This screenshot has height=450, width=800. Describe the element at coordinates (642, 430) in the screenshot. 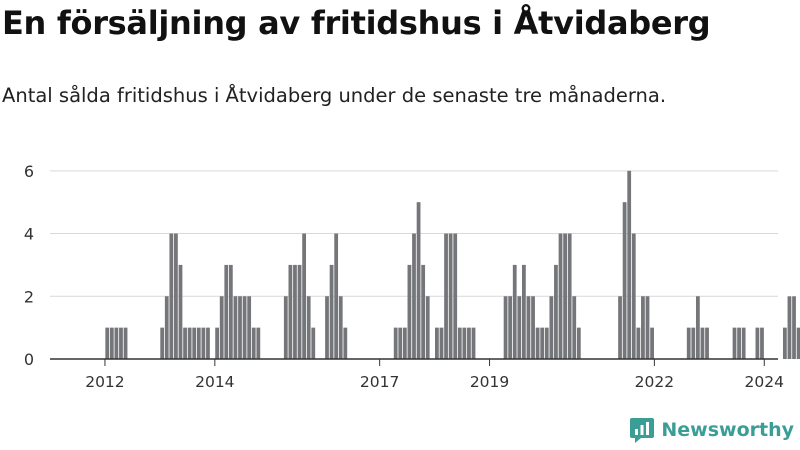

I see `newsworthy-logo-icon` at that location.